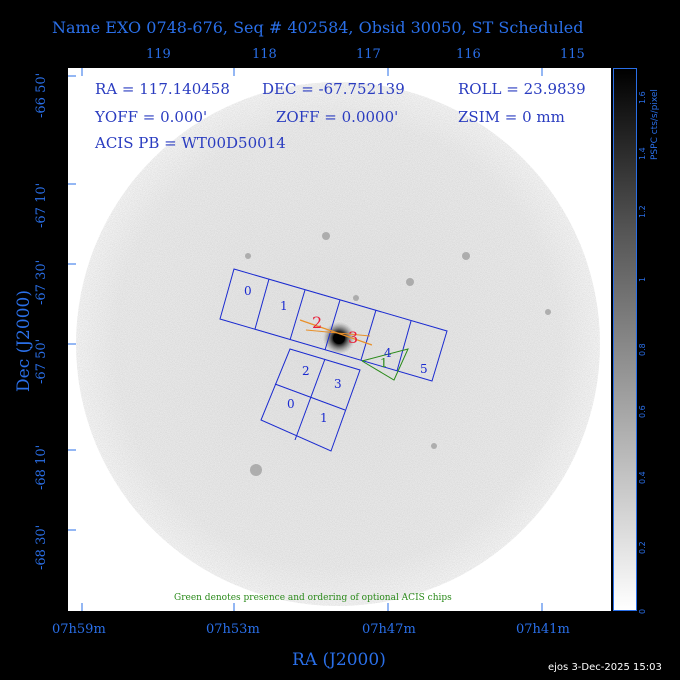 This screenshot has width=680, height=680. Describe the element at coordinates (162, 89) in the screenshot. I see `info-ra: RA = 117.140458` at that location.